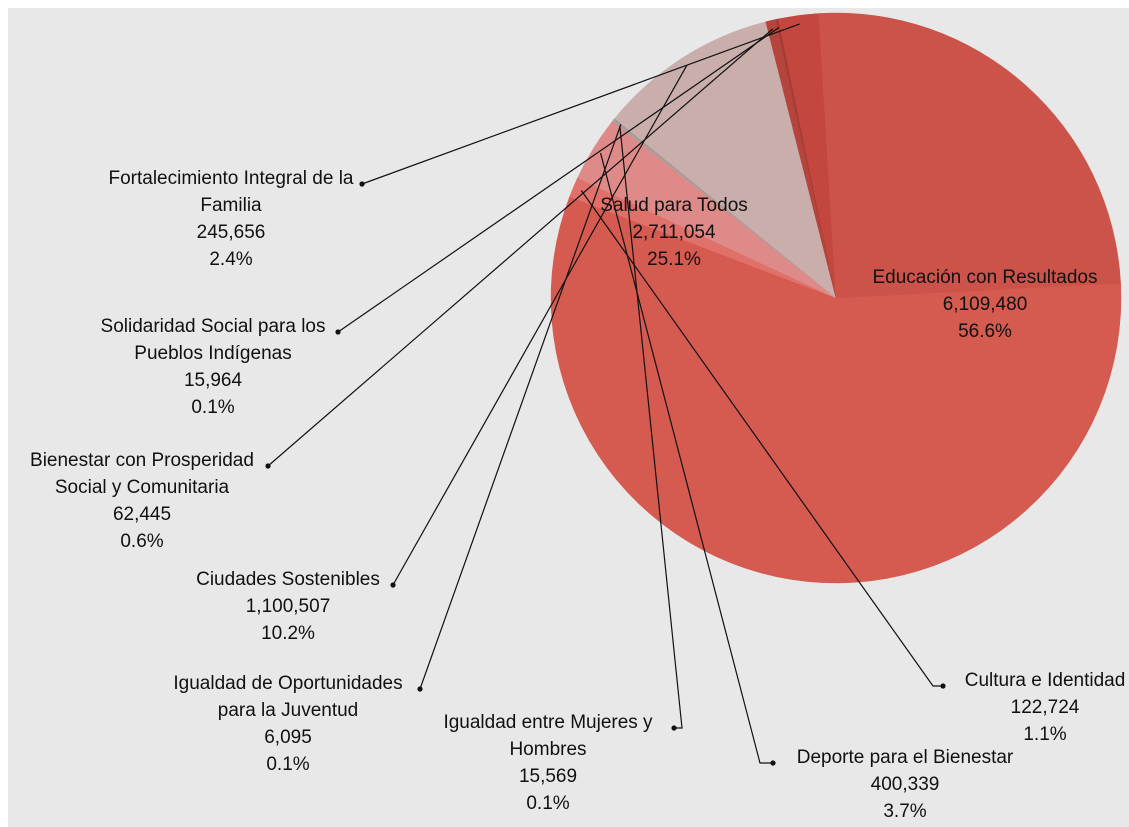 This screenshot has height=827, width=1129. I want to click on slice-label-cultura: Cultura e Identidad 122,724 1.1%, so click(1045, 707).